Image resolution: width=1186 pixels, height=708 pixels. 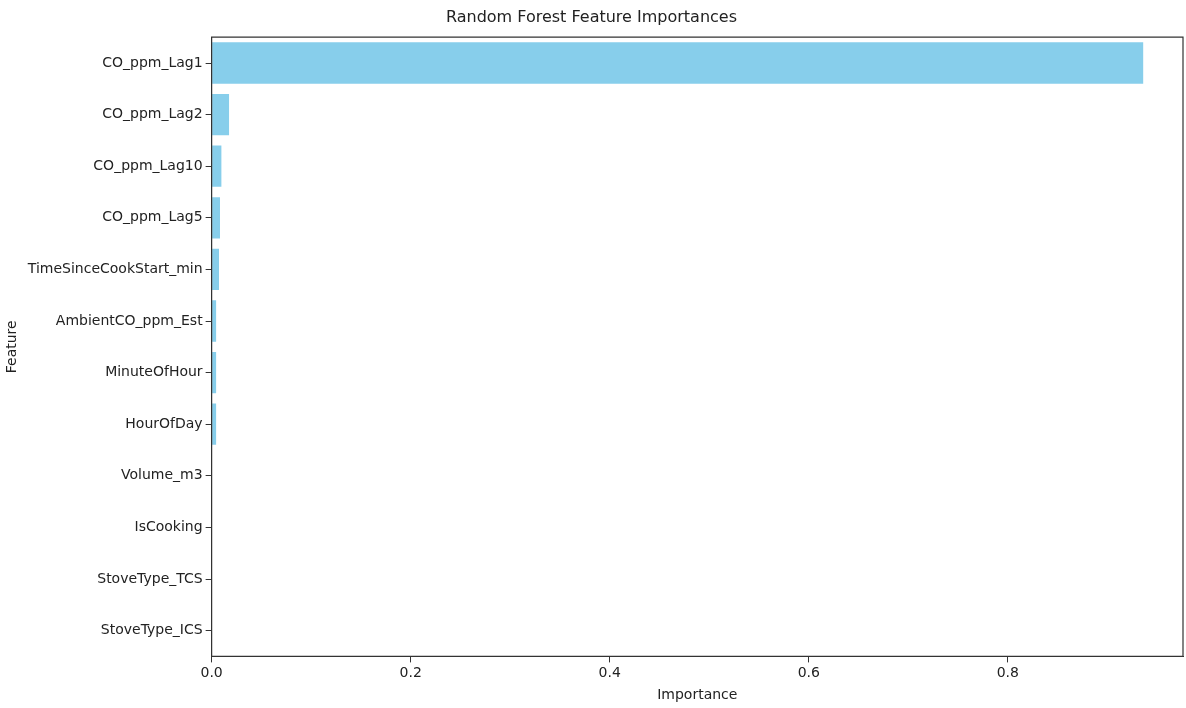 What do you see at coordinates (609, 672) in the screenshot?
I see `x-tick-label: 0.4` at bounding box center [609, 672].